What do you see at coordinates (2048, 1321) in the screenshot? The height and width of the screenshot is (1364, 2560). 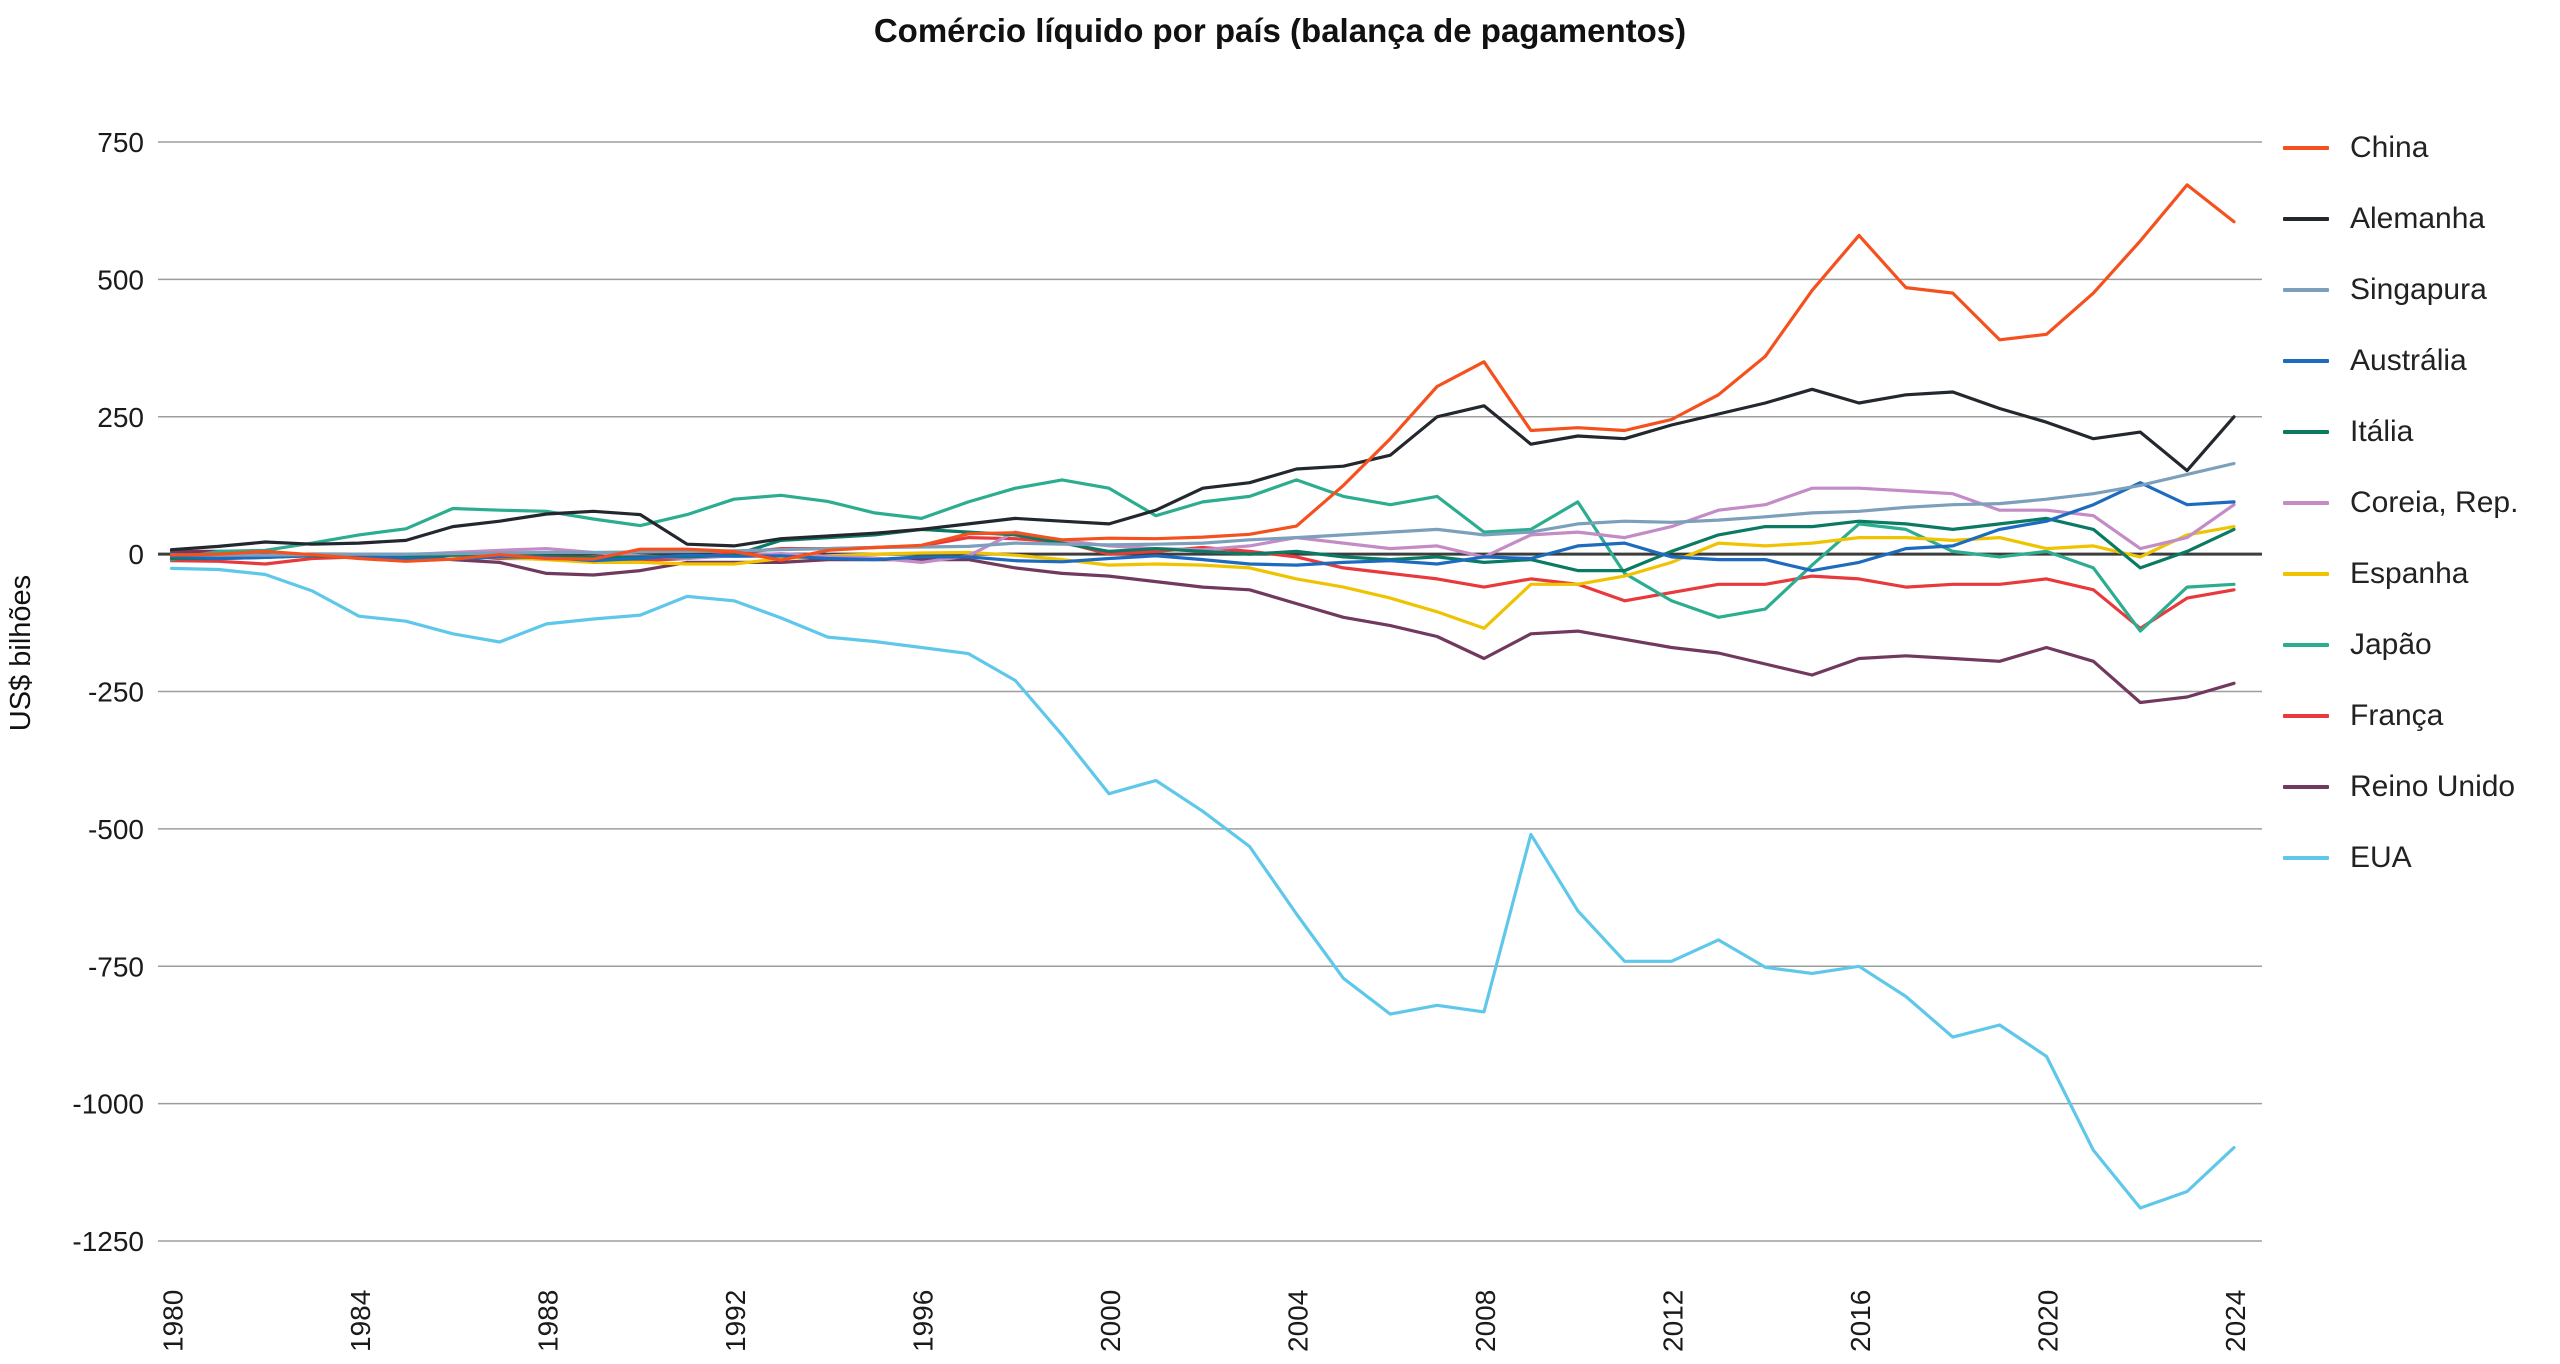 I see `x-tick-label: 2020` at bounding box center [2048, 1321].